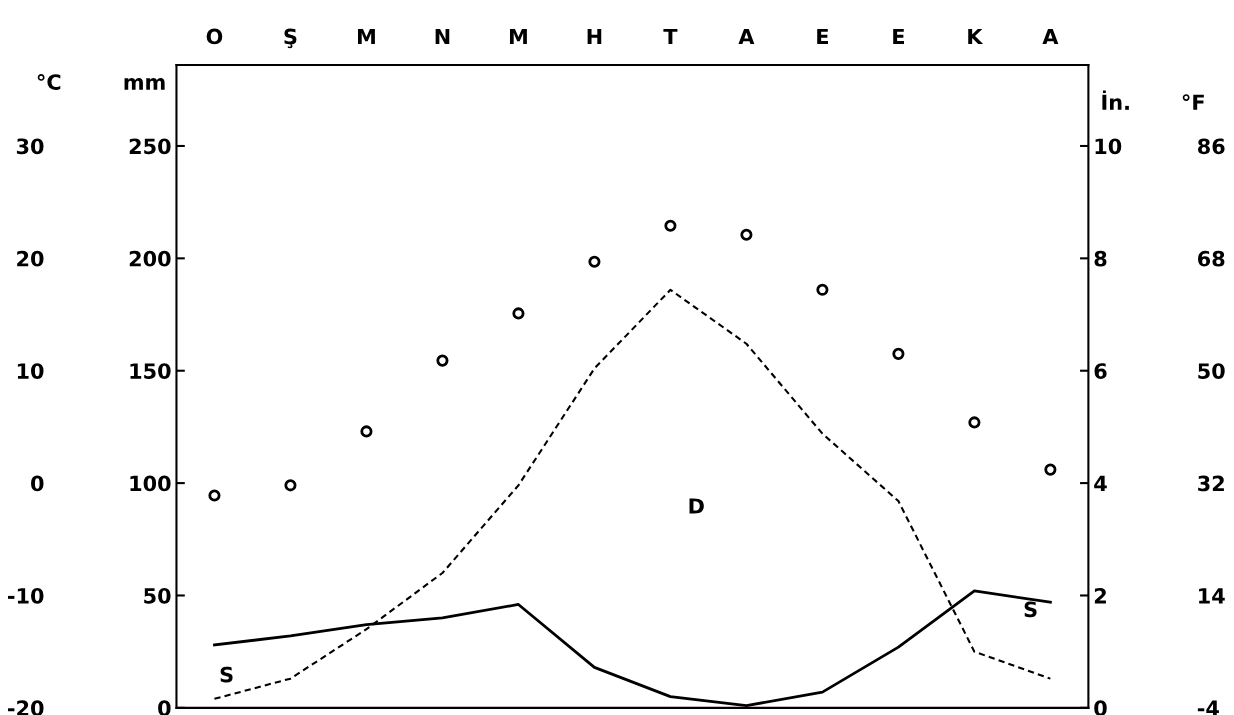 This screenshot has width=1234, height=715. Describe the element at coordinates (1108, 146) in the screenshot. I see `y2-tick-label: 10` at that location.